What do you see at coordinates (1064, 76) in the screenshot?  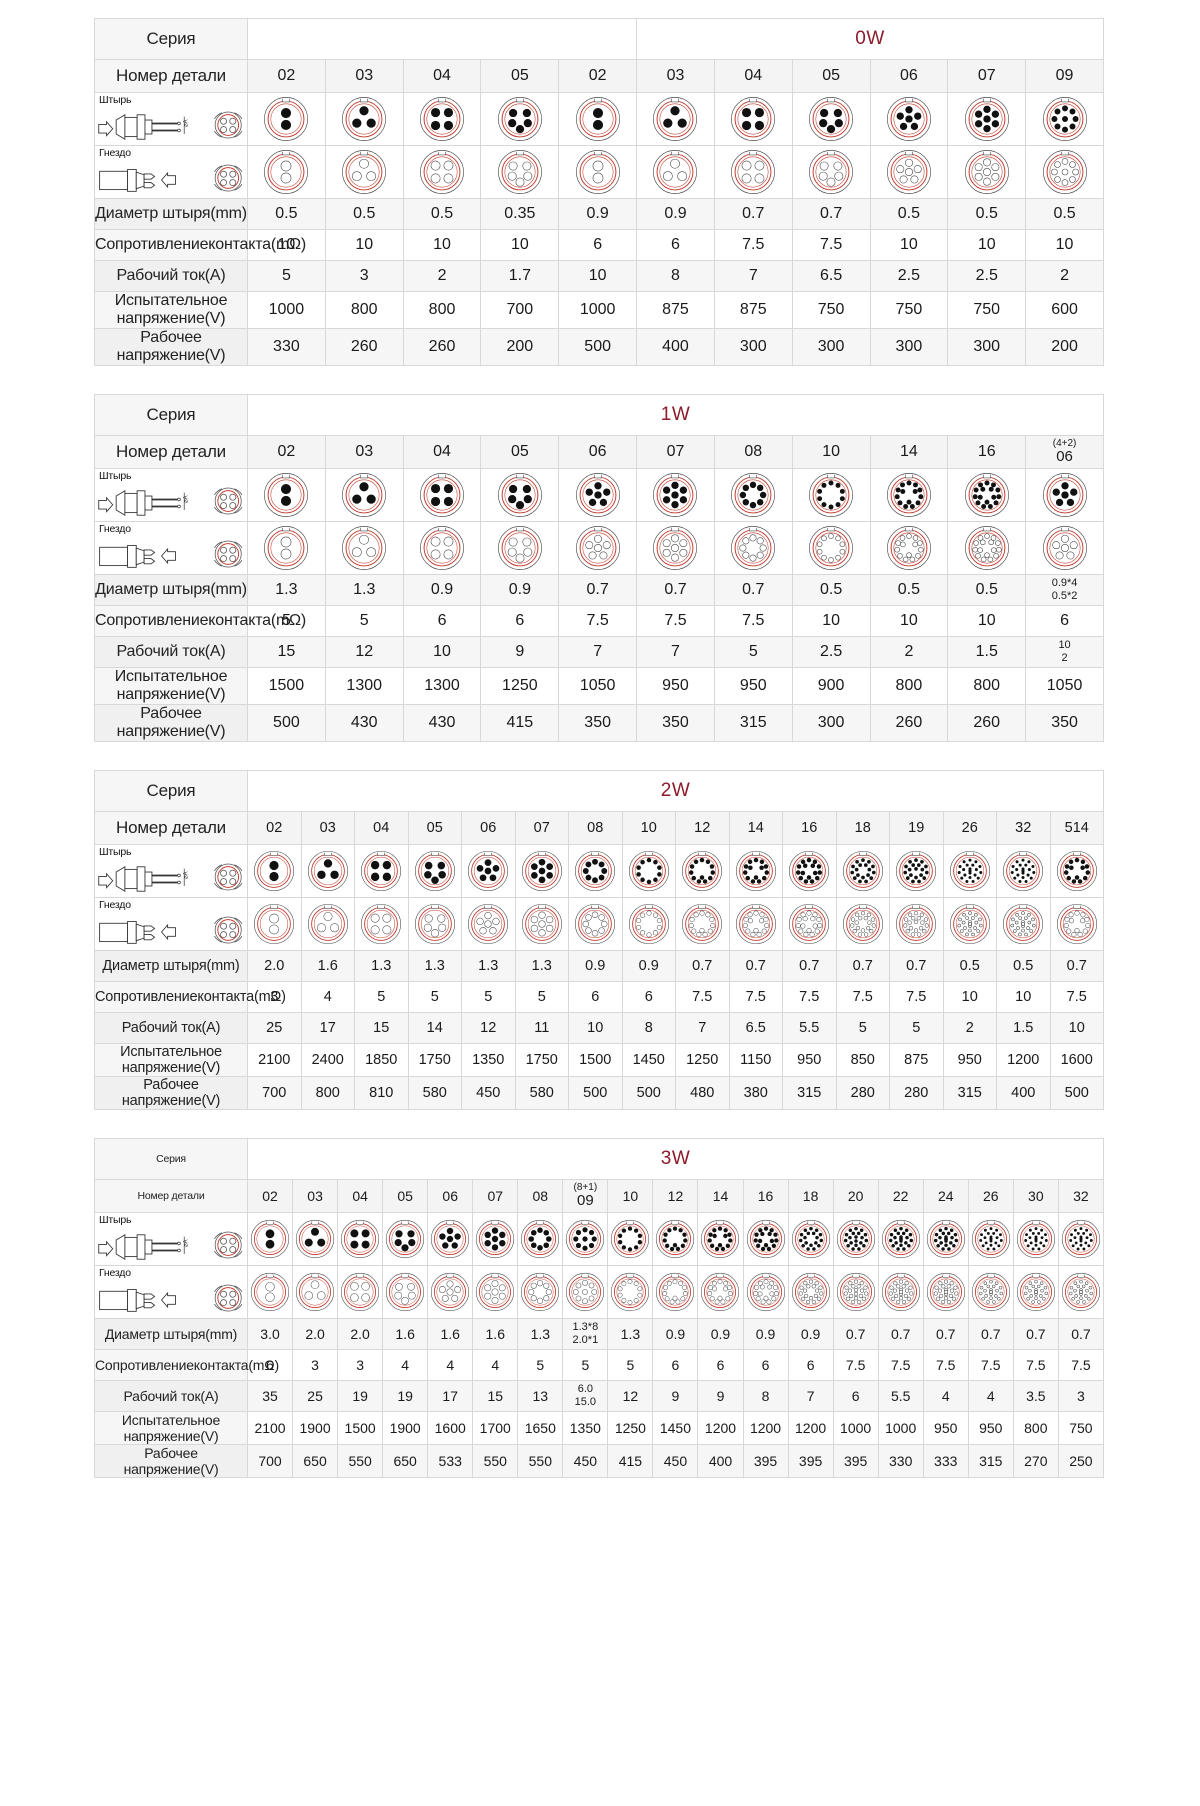 I see `part-number-cell: 09` at bounding box center [1064, 76].